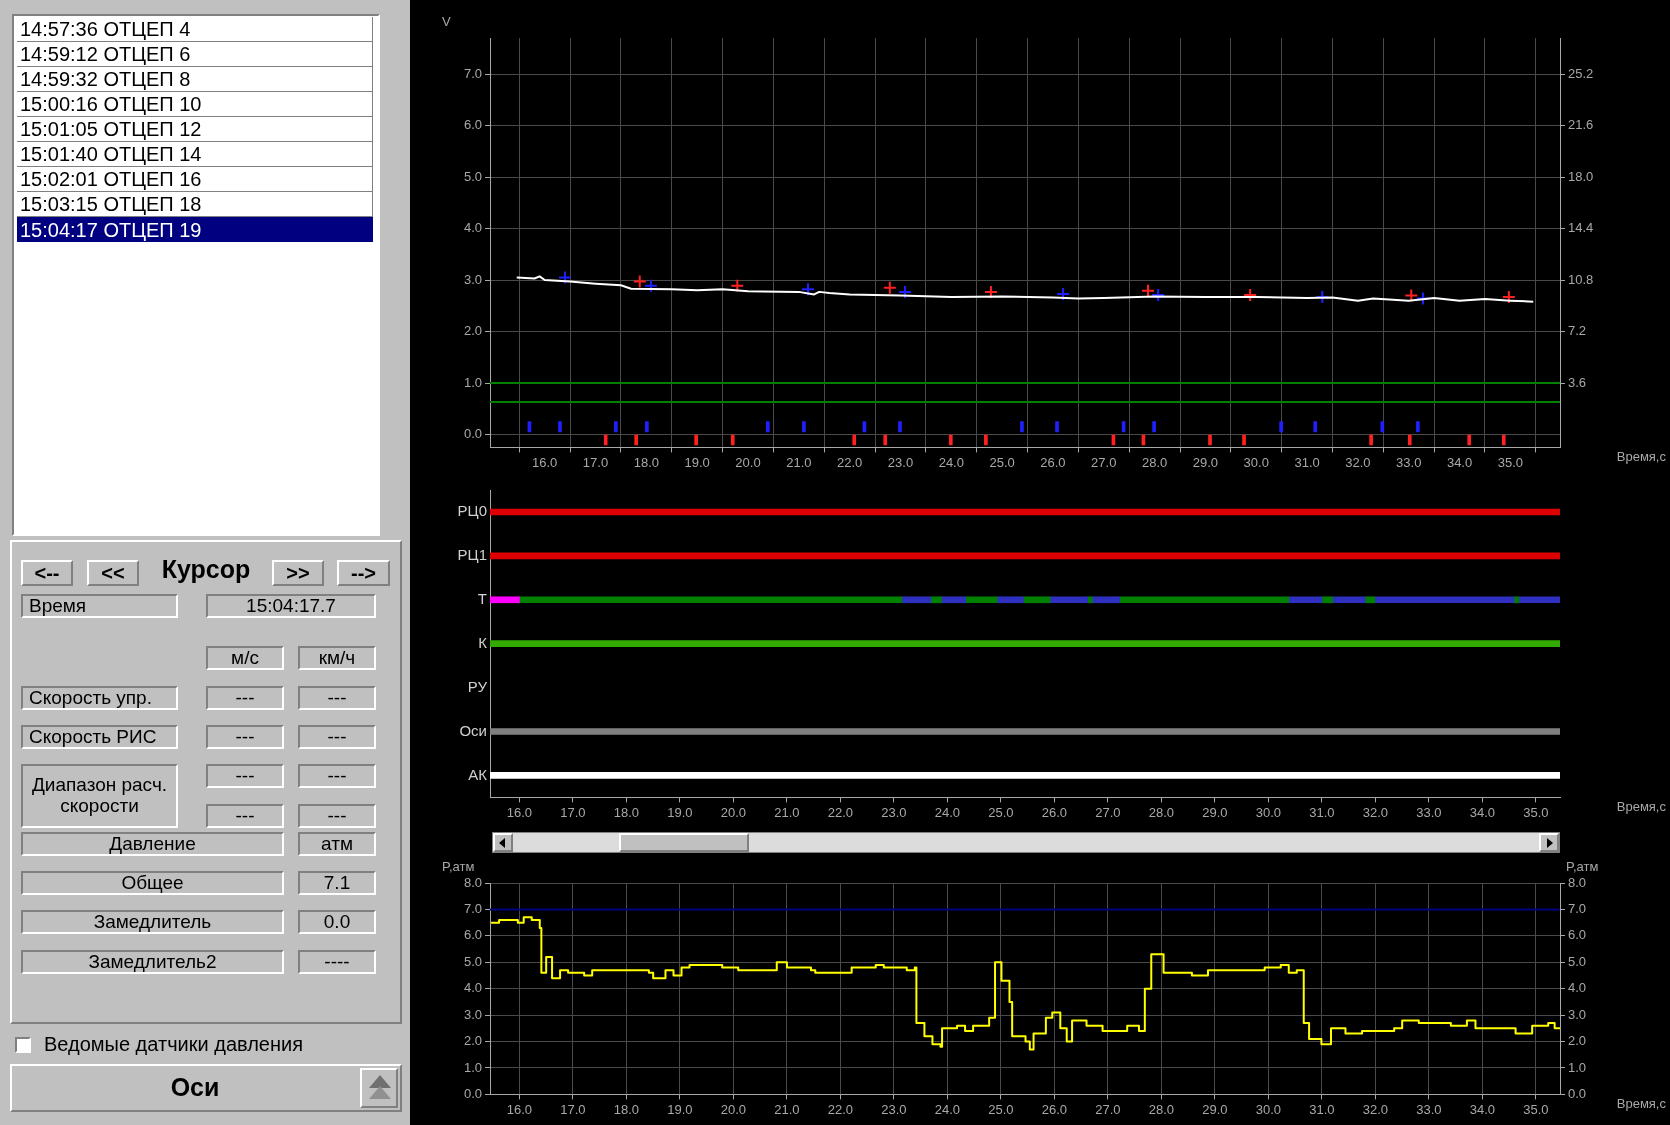 This screenshot has height=1125, width=1670. What do you see at coordinates (337, 658) in the screenshot?
I see `text-field: км/ч` at bounding box center [337, 658].